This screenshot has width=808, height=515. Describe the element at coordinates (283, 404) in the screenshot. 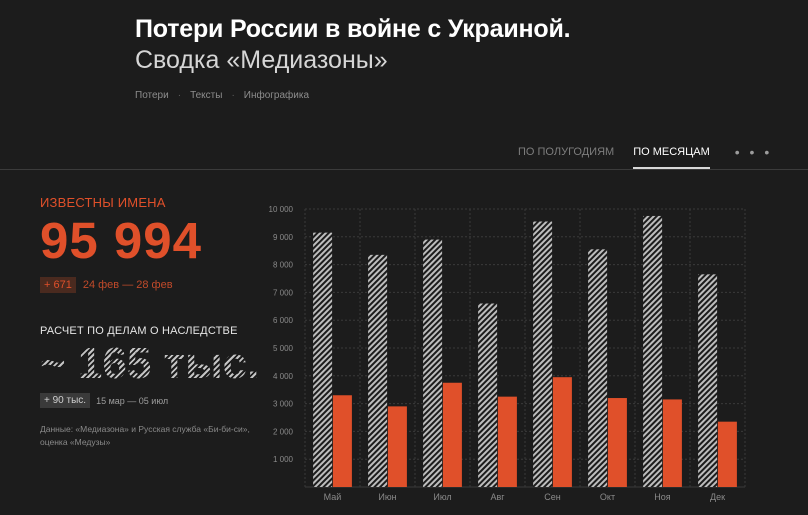

I see `y-tick-label: 3 000` at that location.